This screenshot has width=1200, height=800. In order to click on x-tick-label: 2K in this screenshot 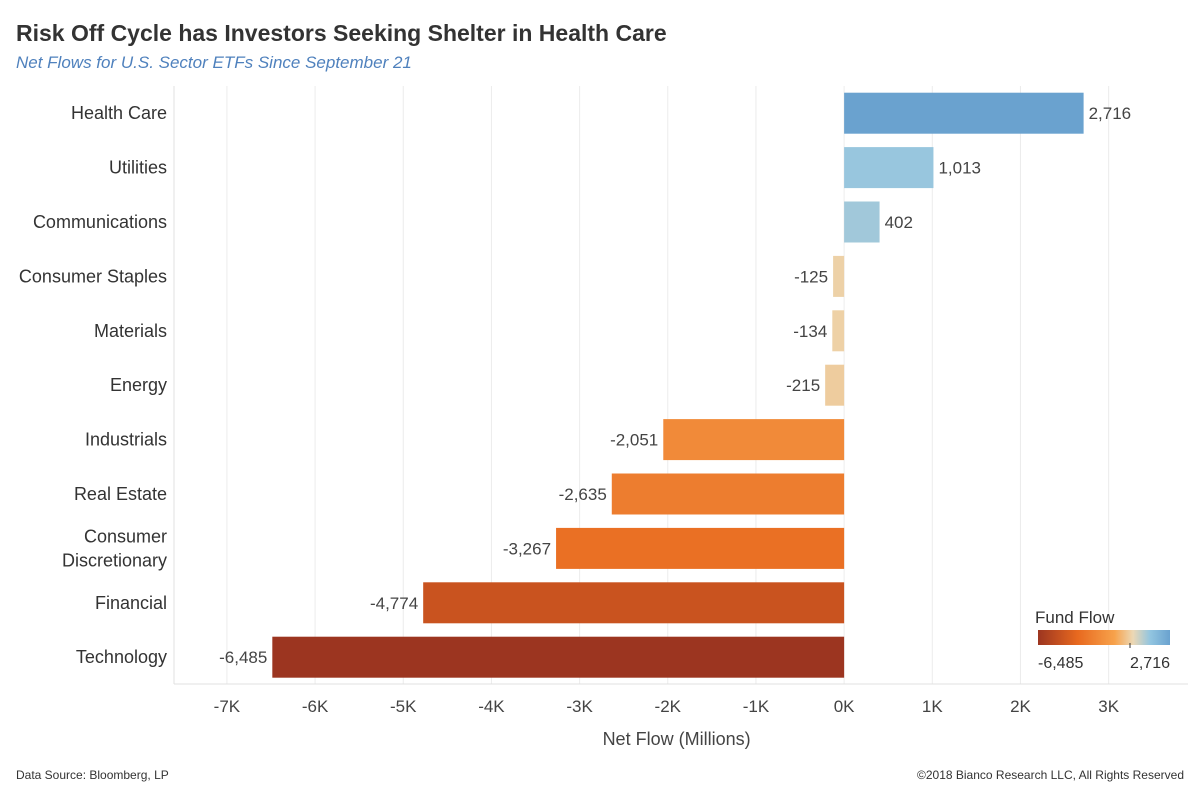, I will do `click(1020, 706)`.